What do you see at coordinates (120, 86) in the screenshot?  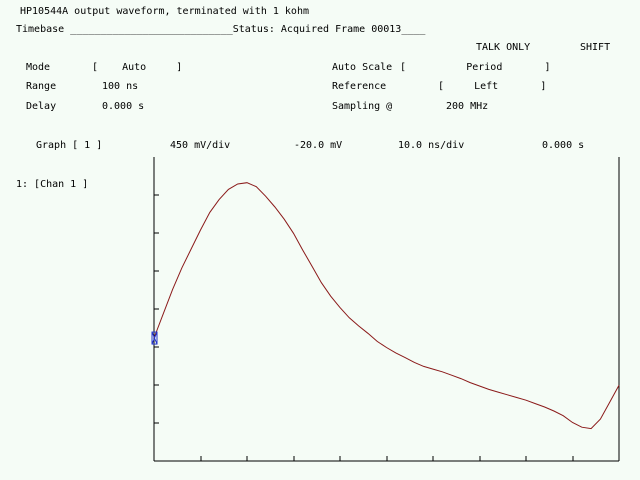 I see `range-value: 100 ns` at bounding box center [120, 86].